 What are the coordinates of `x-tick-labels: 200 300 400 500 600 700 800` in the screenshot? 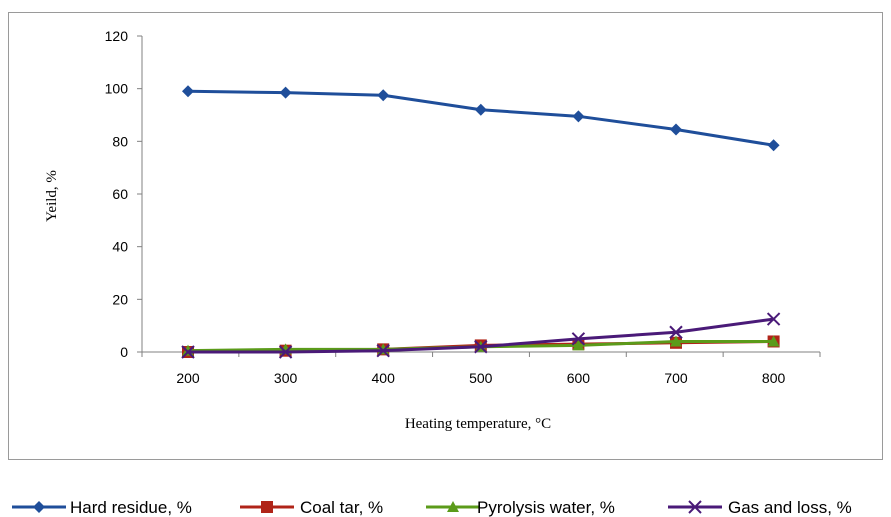 It's located at (480, 378).